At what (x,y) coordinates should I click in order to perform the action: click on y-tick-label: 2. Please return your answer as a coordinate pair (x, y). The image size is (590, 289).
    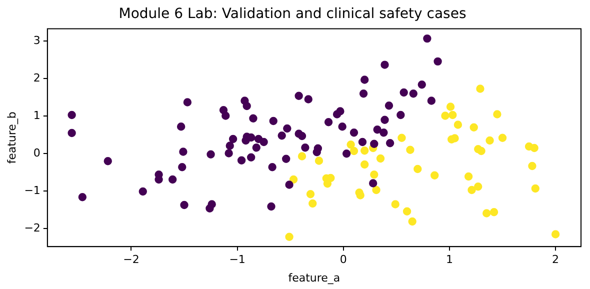
    Looking at the image, I should click on (36, 78).